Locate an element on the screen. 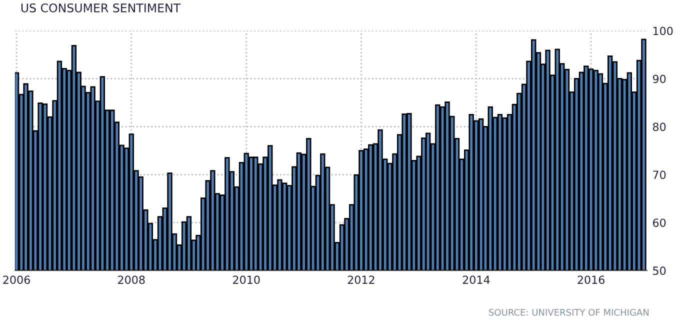 This screenshot has height=324, width=680. y-tick-label: 50 is located at coordinates (659, 270).